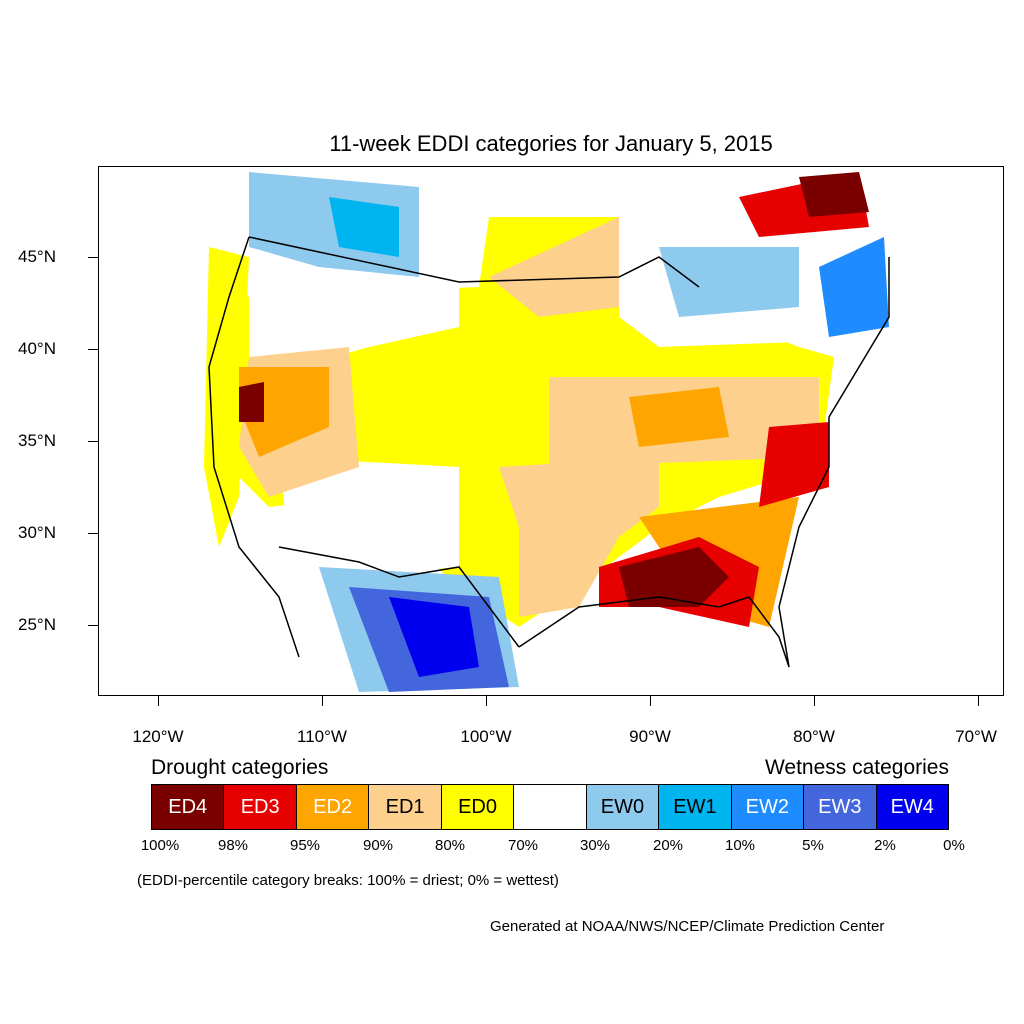  Describe the element at coordinates (854, 287) in the screenshot. I see `ew2-region-maine` at that location.